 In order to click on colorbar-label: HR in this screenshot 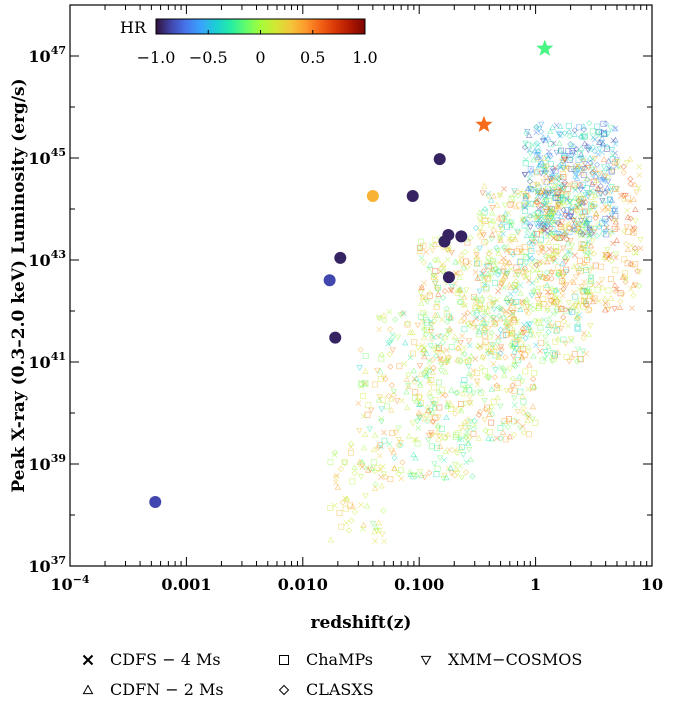, I will do `click(133, 27)`.